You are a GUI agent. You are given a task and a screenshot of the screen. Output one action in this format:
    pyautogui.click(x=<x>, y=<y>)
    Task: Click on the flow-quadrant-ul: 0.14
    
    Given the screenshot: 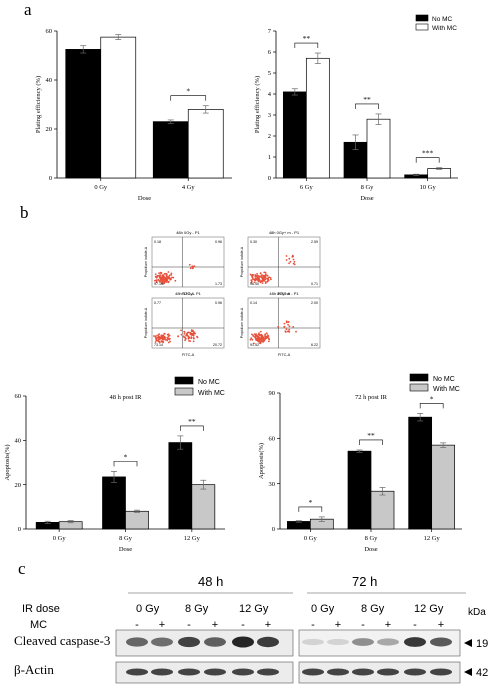 What is the action you would take?
    pyautogui.click(x=253, y=303)
    